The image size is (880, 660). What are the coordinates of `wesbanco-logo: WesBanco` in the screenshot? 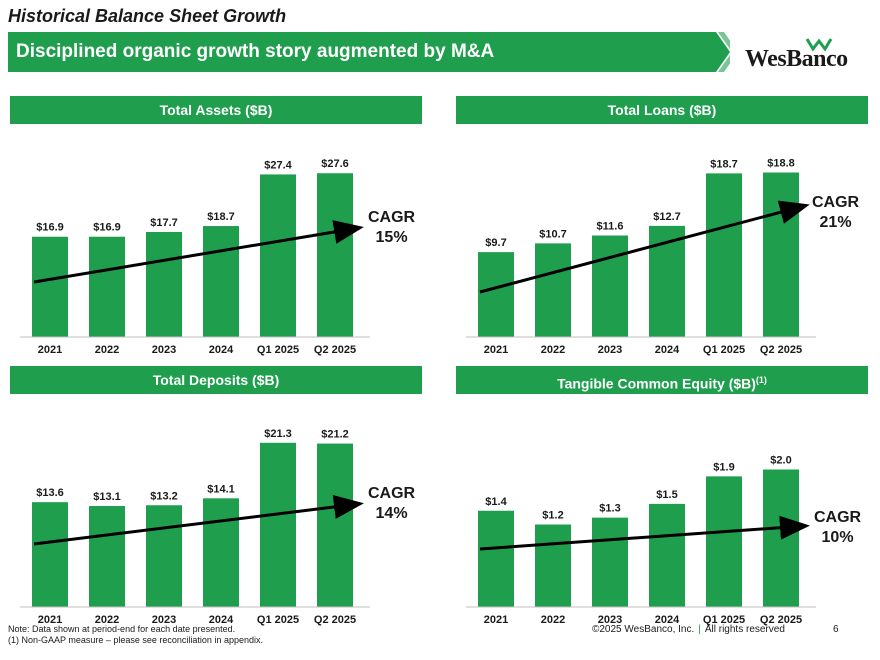 It's located at (805, 56).